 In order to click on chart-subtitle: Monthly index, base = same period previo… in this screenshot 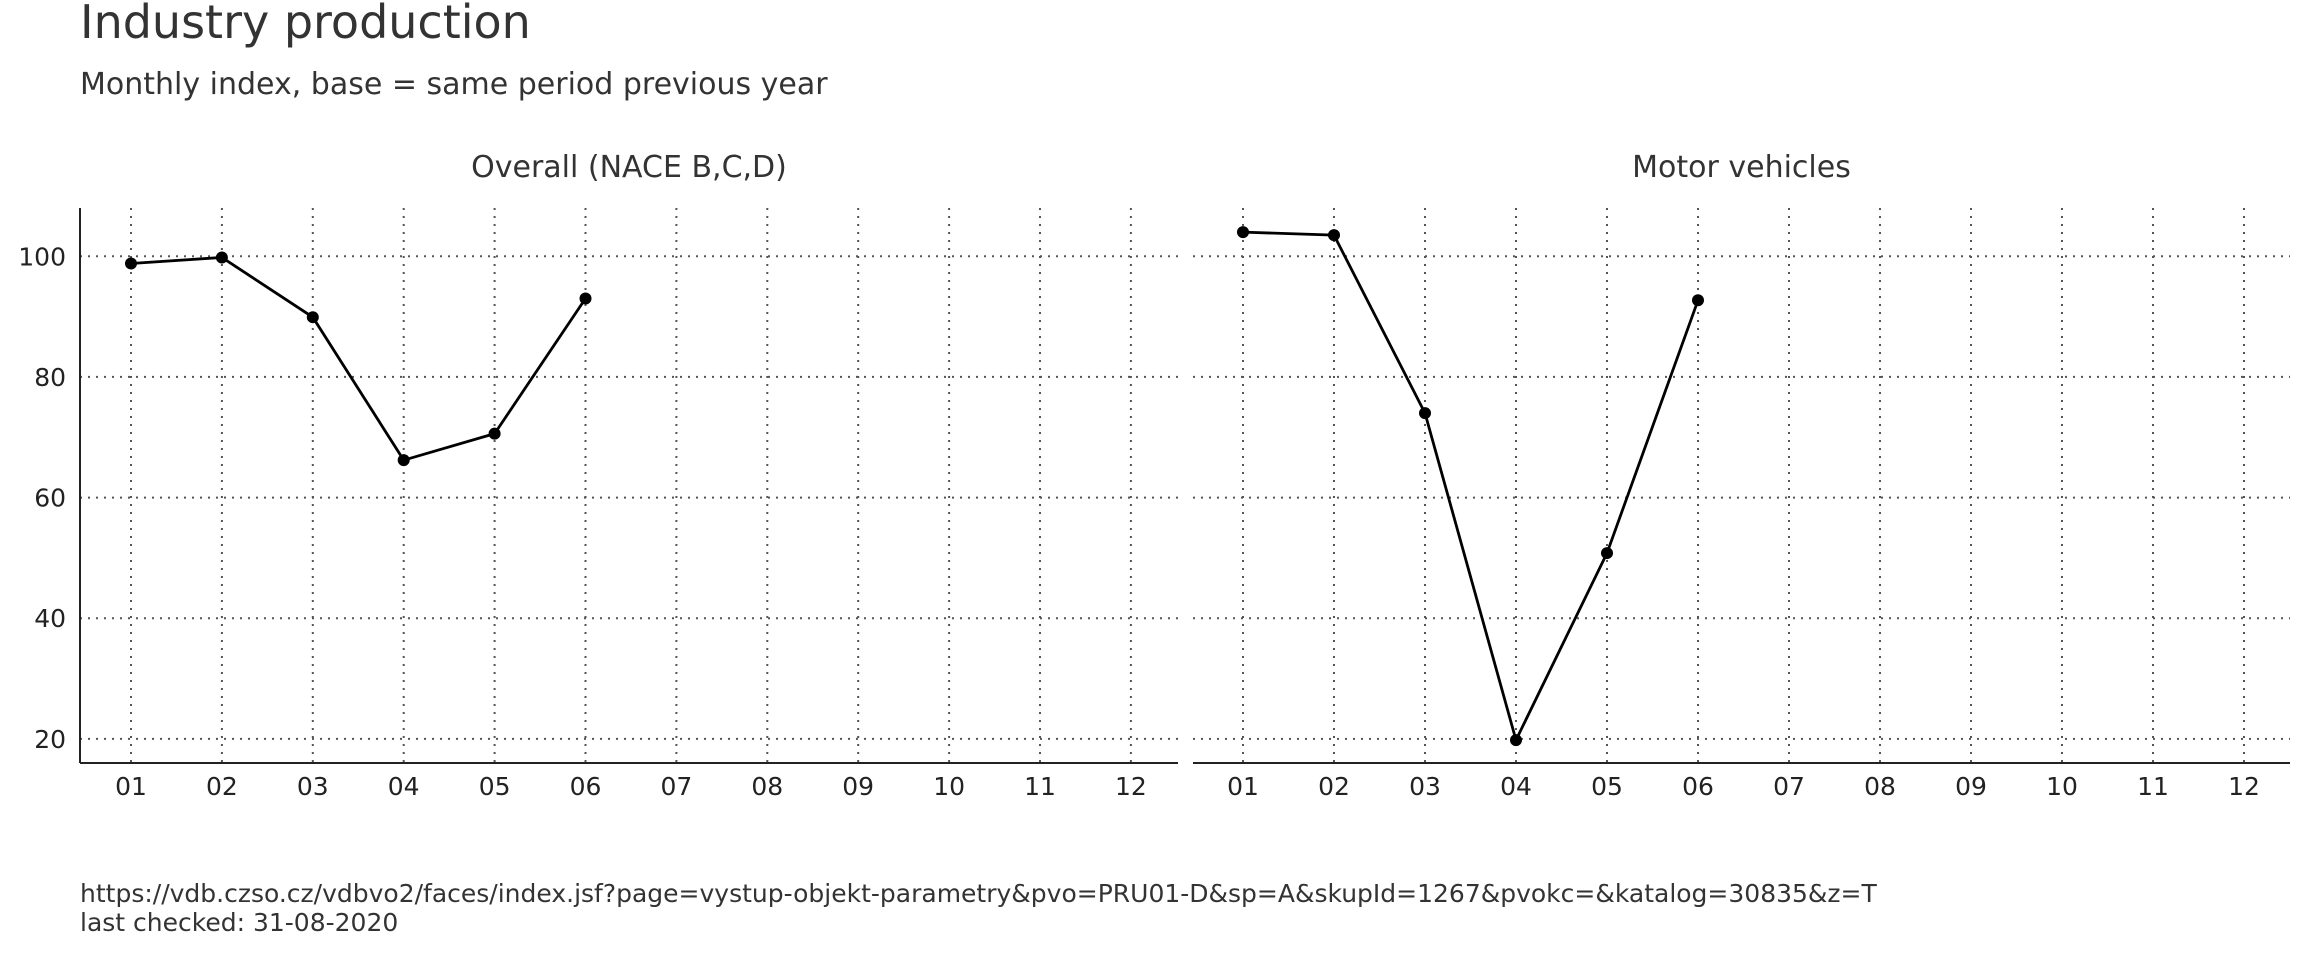, I will do `click(454, 84)`.